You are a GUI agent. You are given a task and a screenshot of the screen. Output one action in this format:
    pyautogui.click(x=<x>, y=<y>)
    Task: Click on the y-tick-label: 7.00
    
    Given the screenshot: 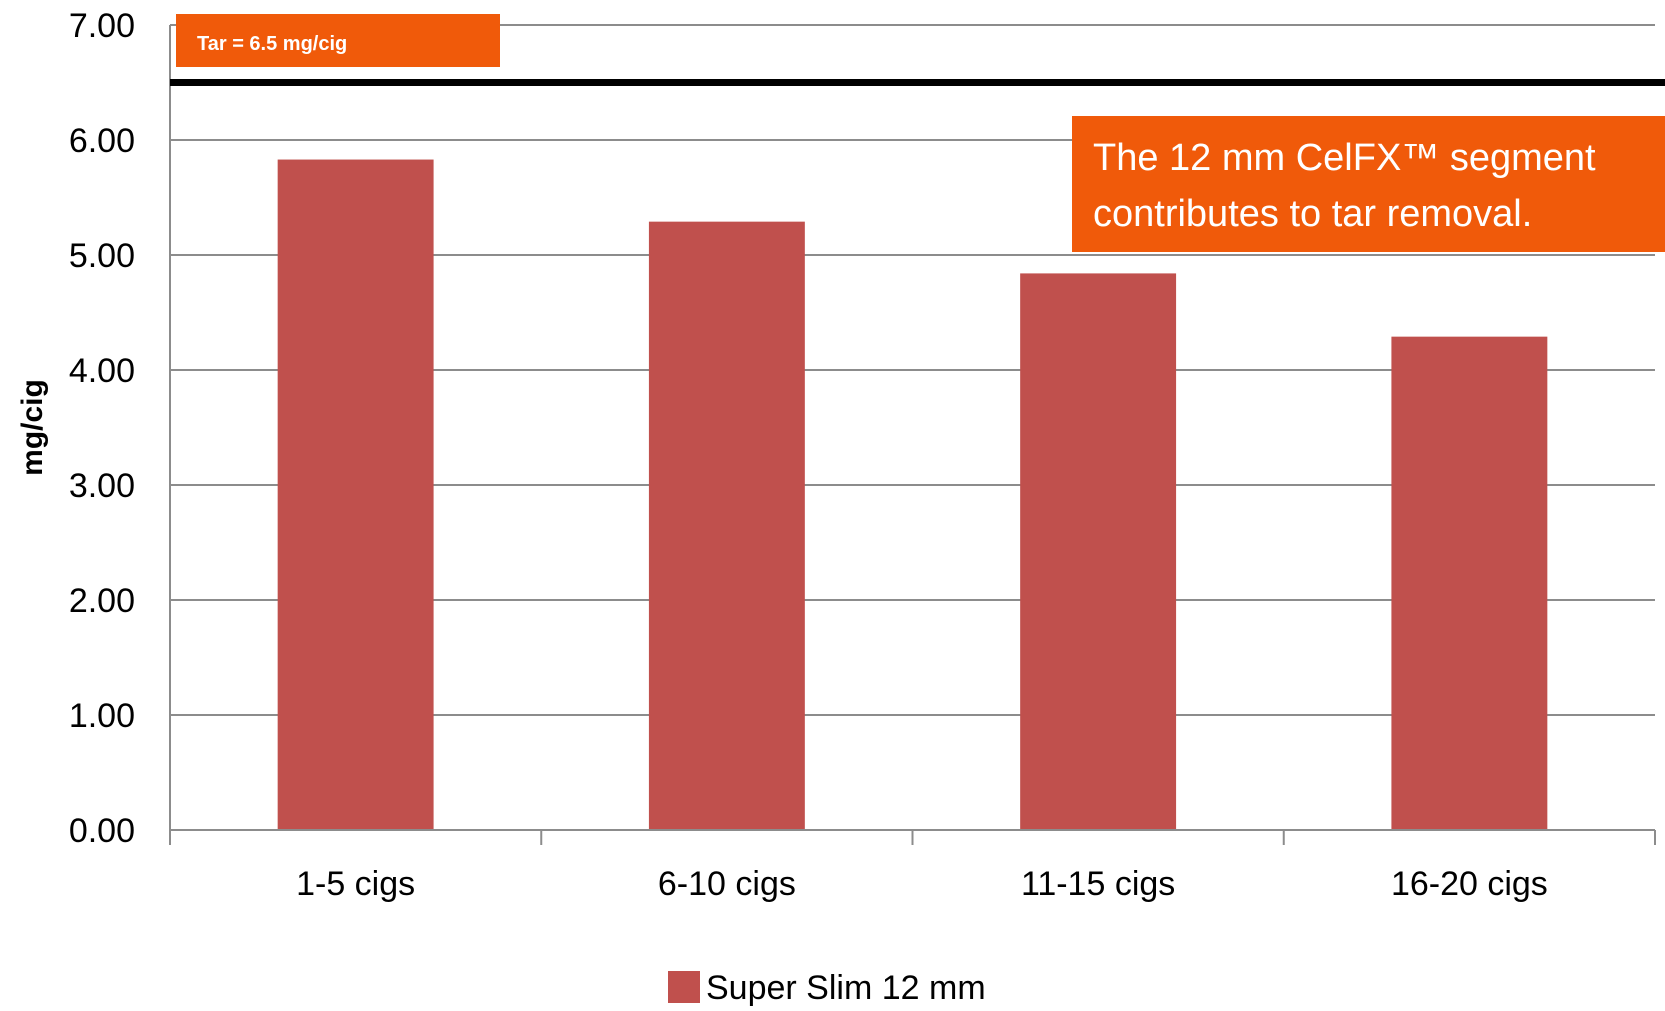 What is the action you would take?
    pyautogui.click(x=102, y=26)
    